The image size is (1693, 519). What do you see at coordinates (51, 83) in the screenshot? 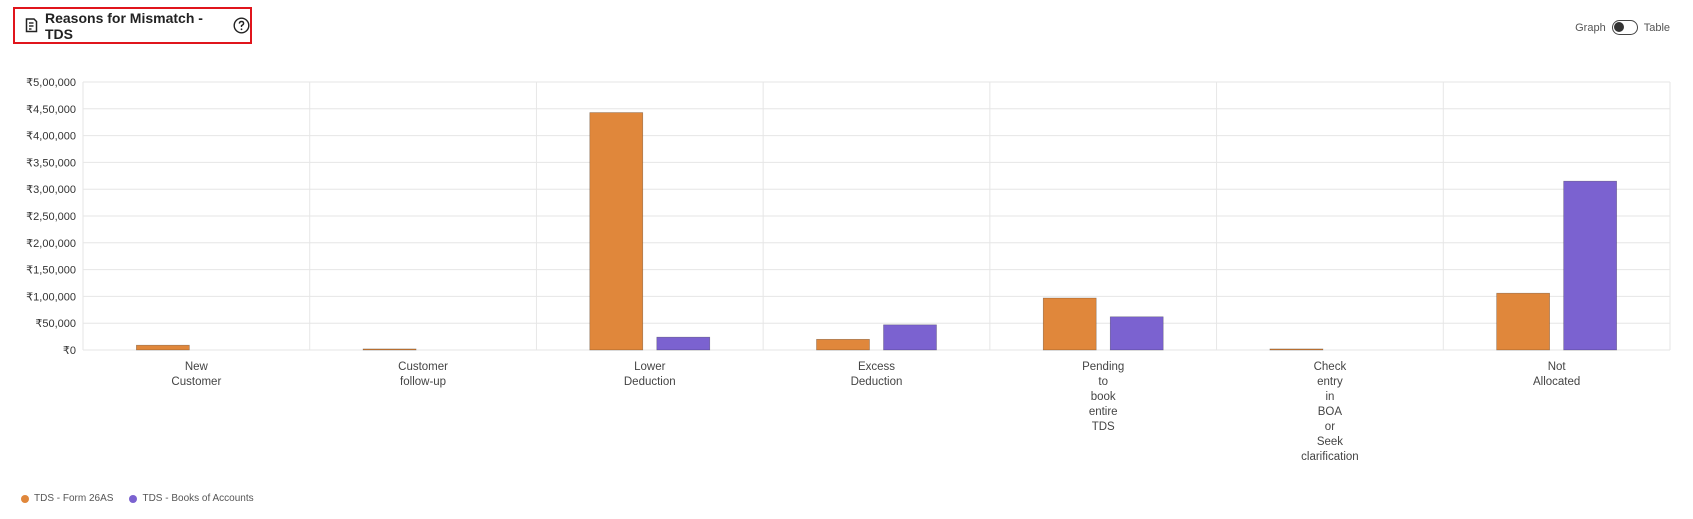
I see `y-tick-label: ₹5,00,000` at bounding box center [51, 83].